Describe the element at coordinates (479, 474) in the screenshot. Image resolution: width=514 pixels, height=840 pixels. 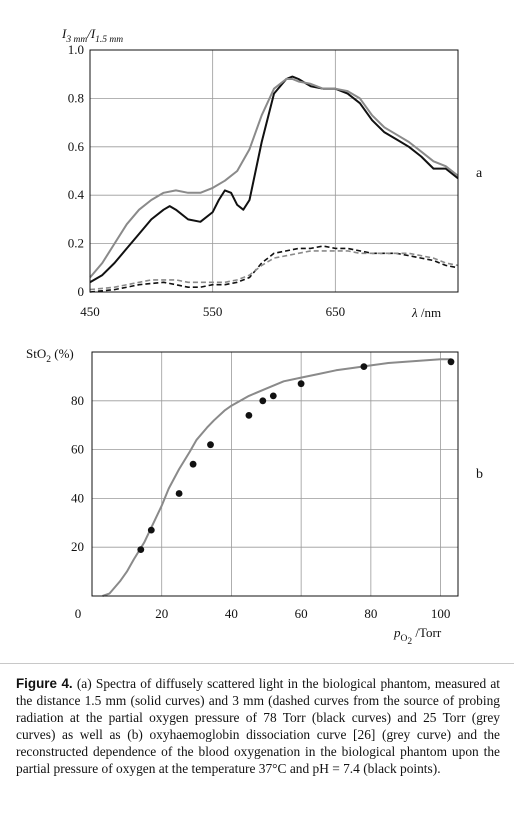
I see `panel-b-label: b` at that location.